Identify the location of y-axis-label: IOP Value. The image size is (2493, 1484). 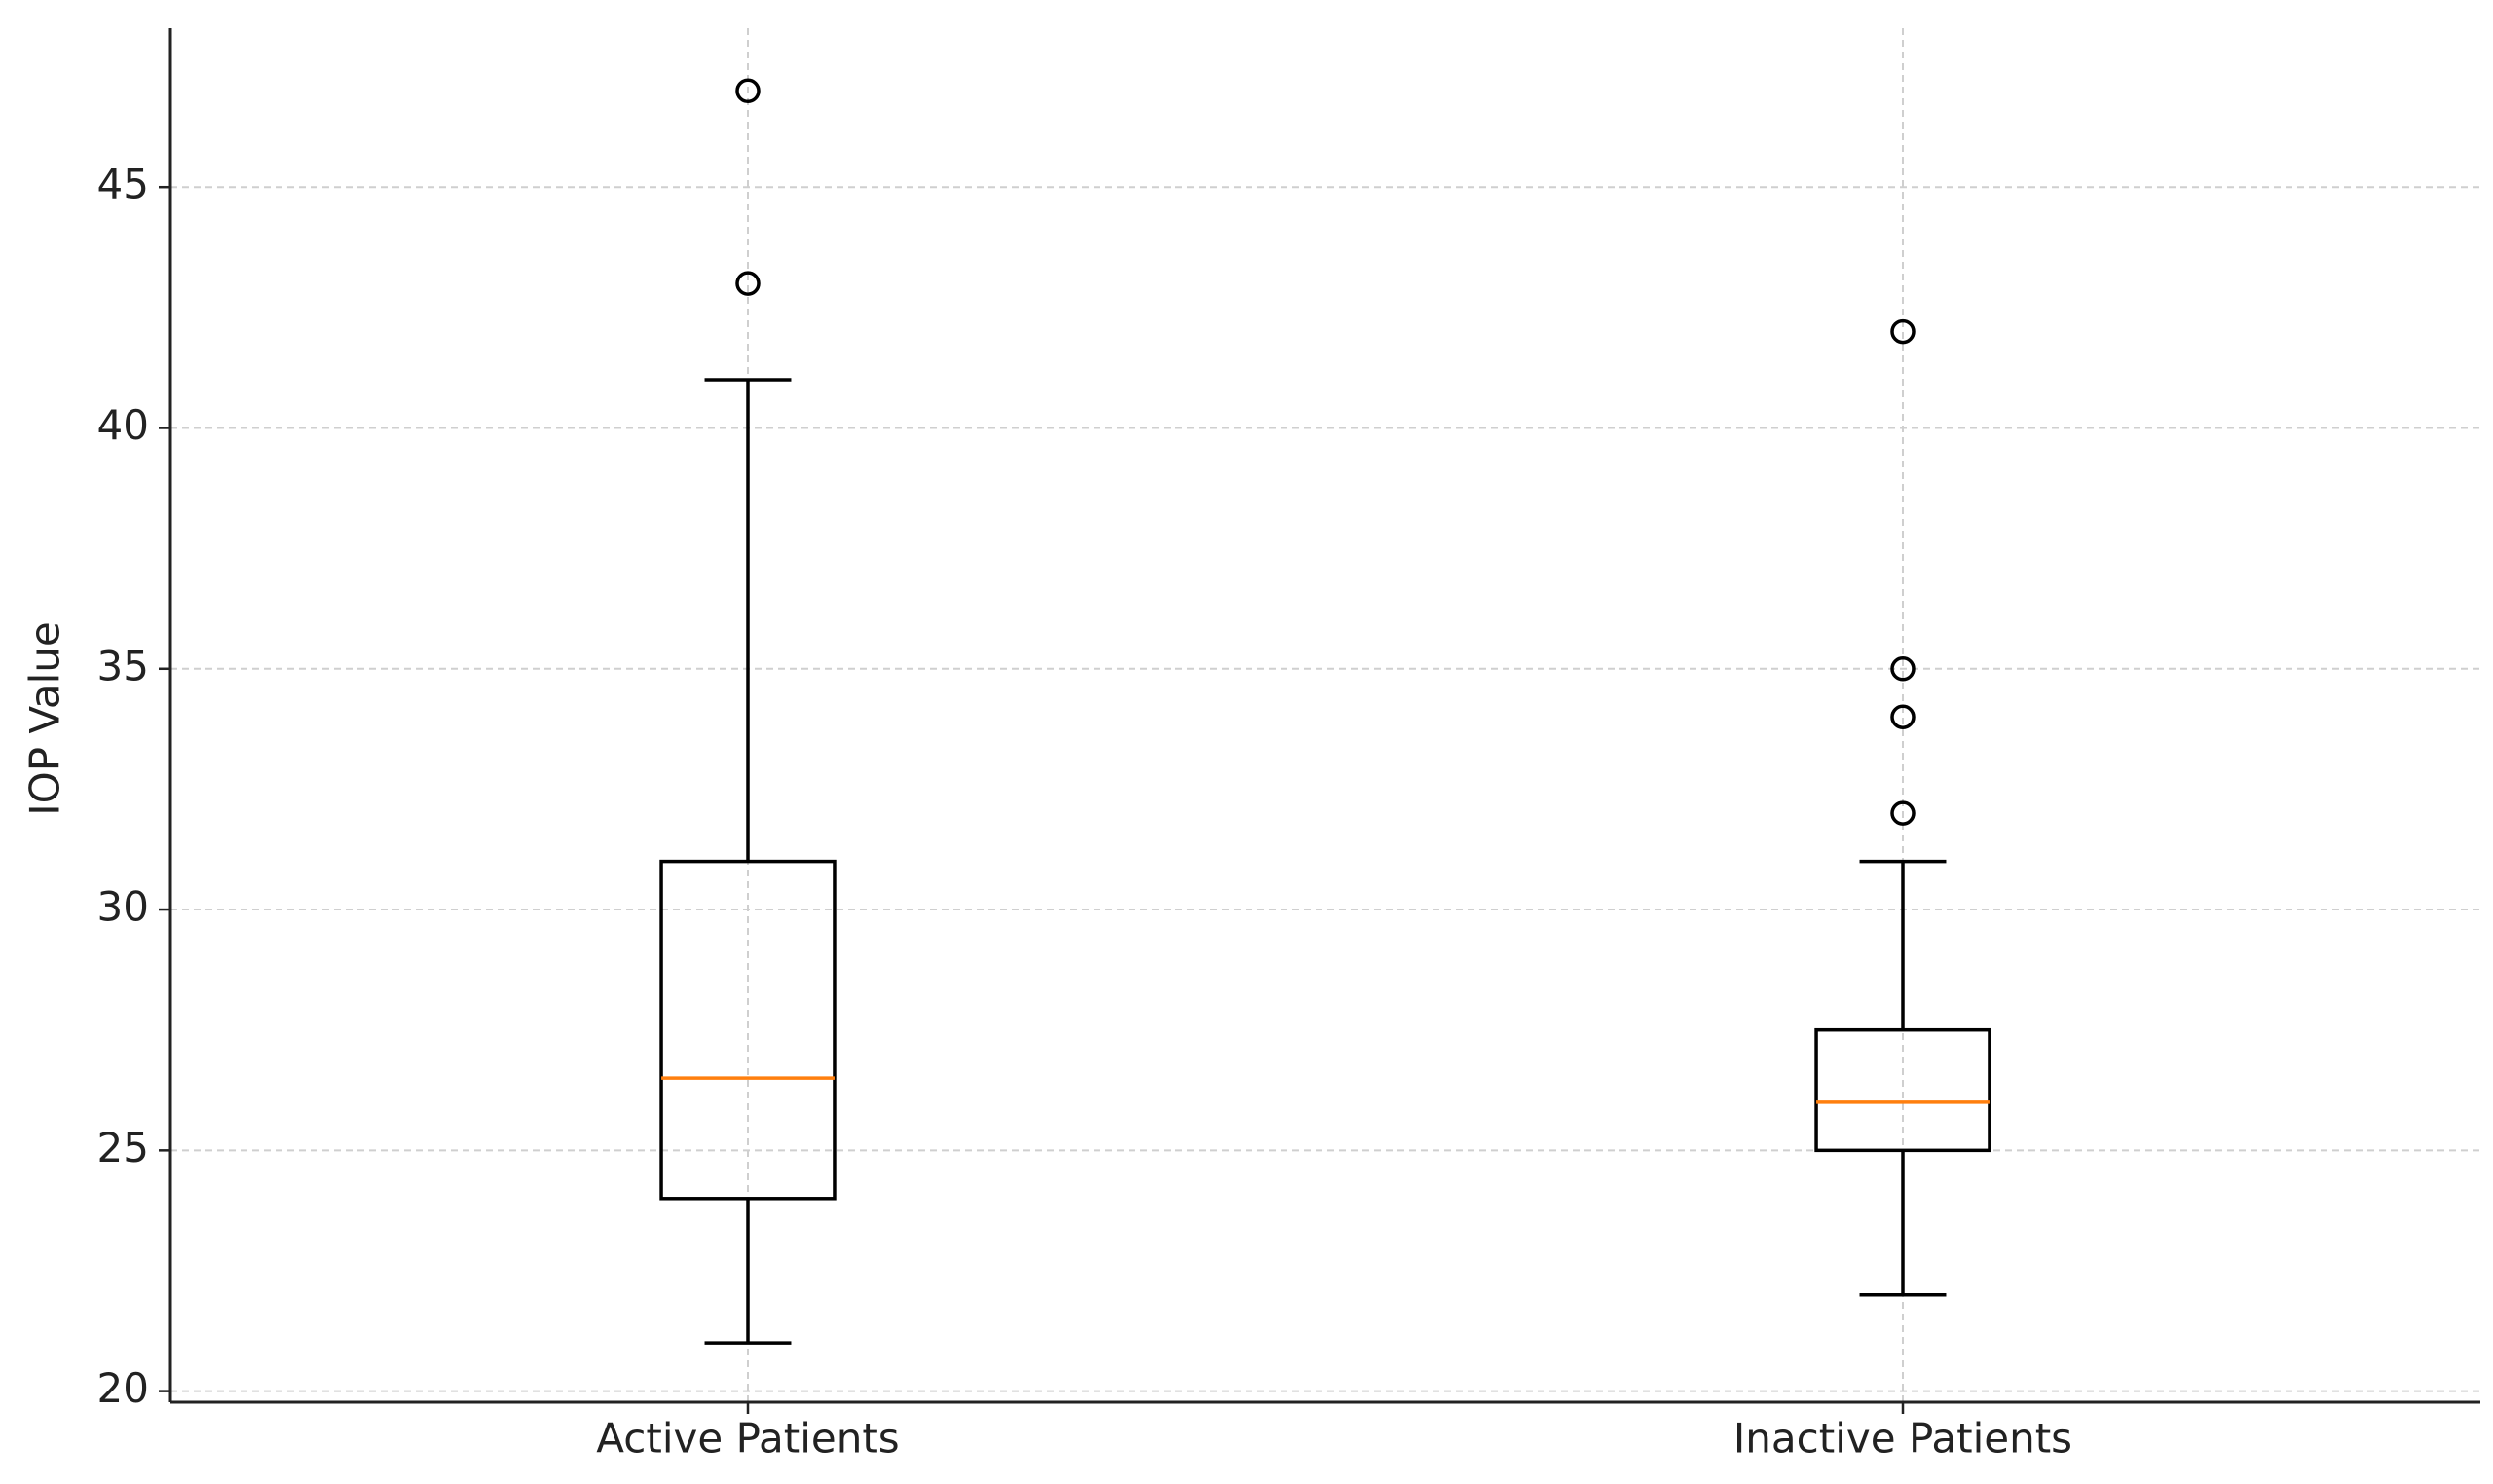
(45, 718).